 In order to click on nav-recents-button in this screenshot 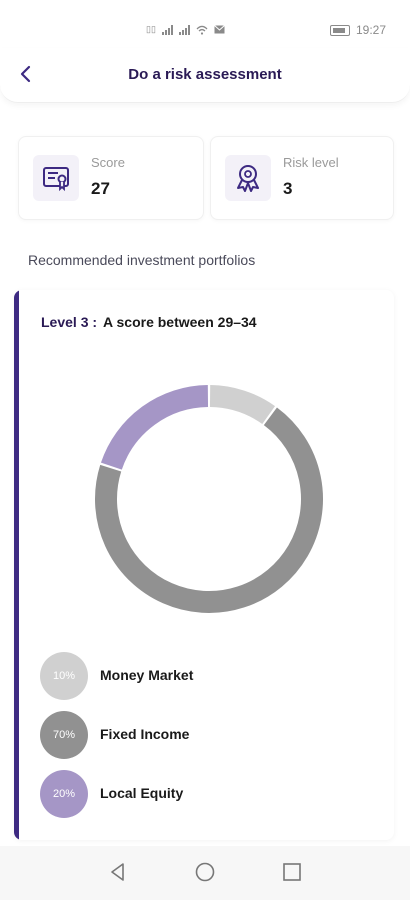, I will do `click(292, 872)`.